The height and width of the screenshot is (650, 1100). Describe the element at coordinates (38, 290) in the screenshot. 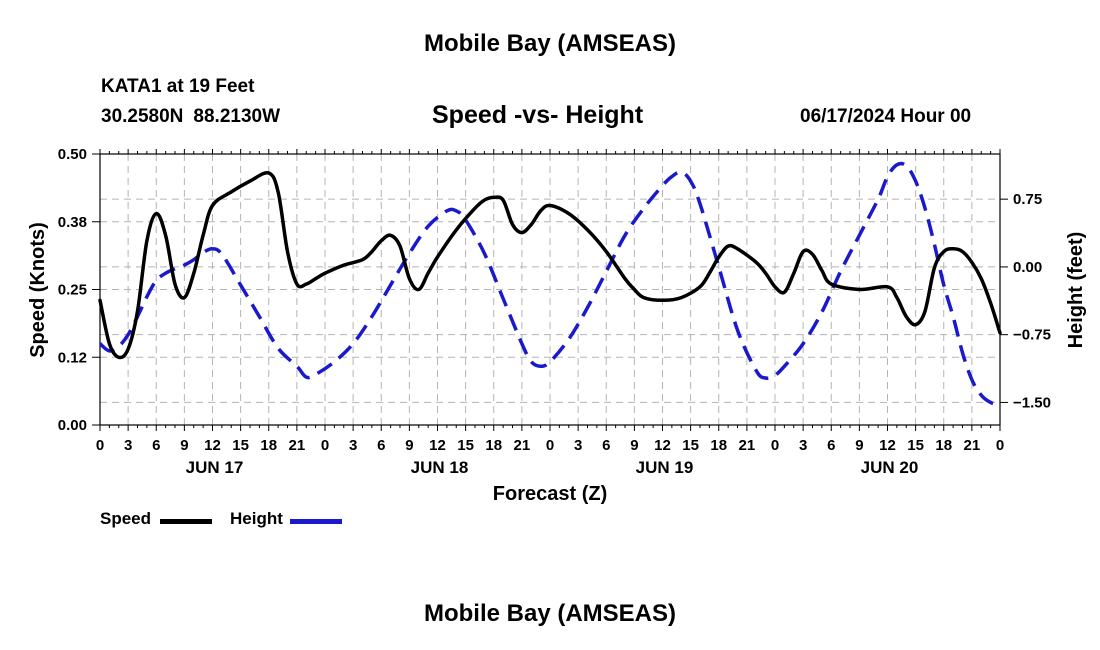

I see `left-axis-title: Speed (Knots)` at that location.